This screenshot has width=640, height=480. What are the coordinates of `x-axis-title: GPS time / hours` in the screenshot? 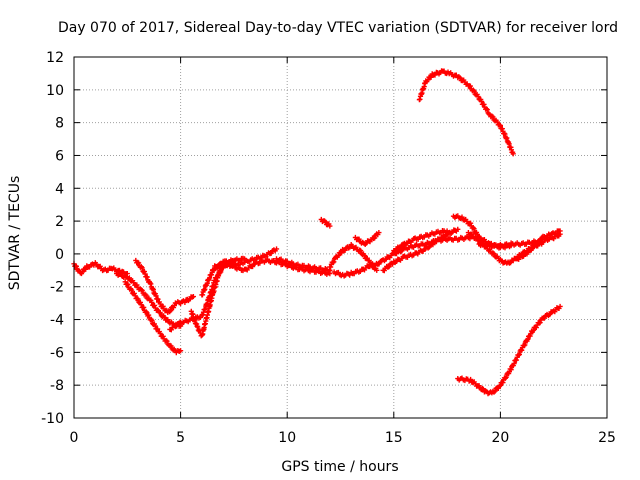 It's located at (339, 467).